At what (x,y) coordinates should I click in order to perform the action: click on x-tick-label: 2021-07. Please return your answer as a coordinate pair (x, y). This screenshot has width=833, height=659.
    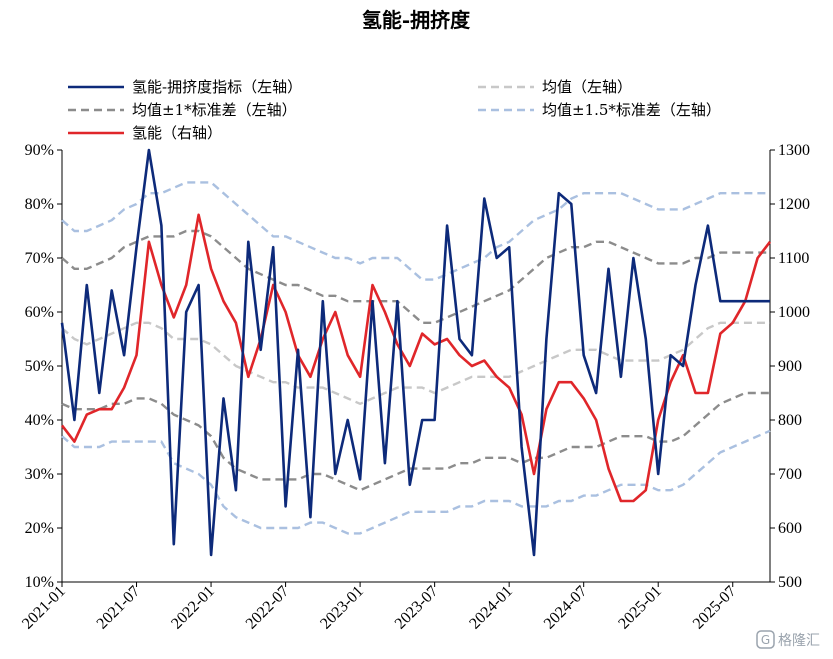
    Looking at the image, I should click on (119, 608).